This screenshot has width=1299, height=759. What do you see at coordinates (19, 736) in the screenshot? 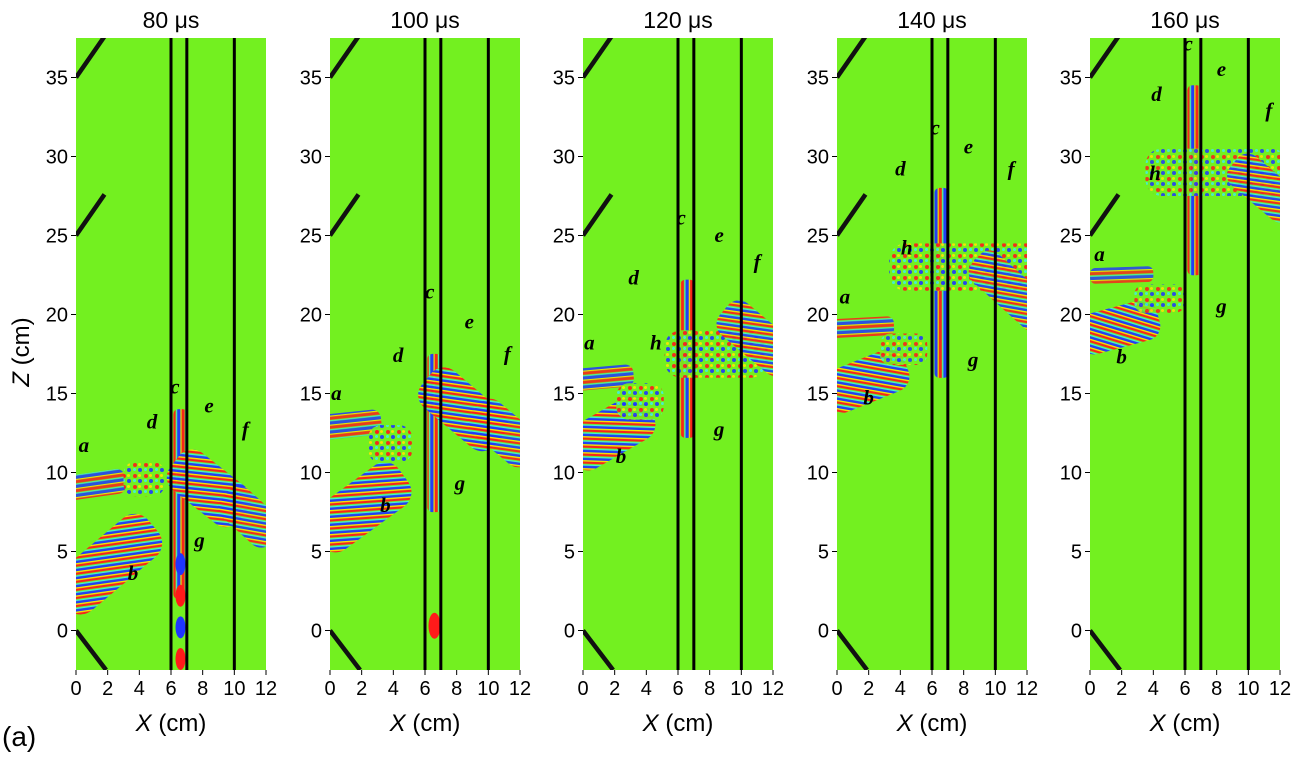
I see `figure-label: (a)` at bounding box center [19, 736].